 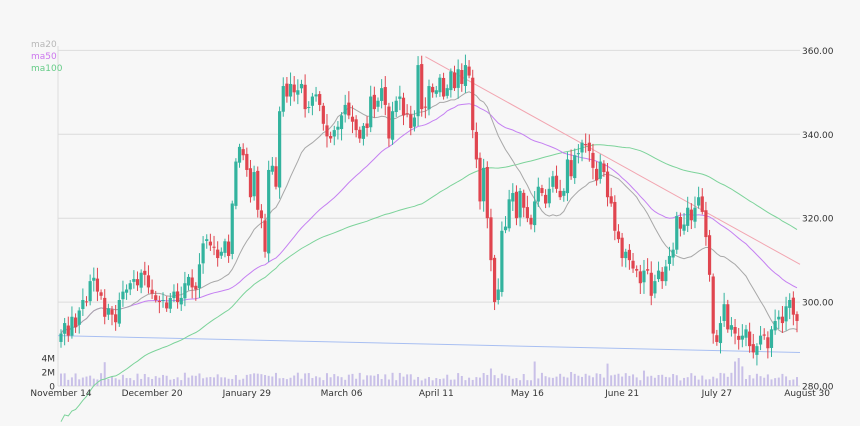 What do you see at coordinates (49, 374) in the screenshot?
I see `volume-axis: 0 2M 4M` at bounding box center [49, 374].